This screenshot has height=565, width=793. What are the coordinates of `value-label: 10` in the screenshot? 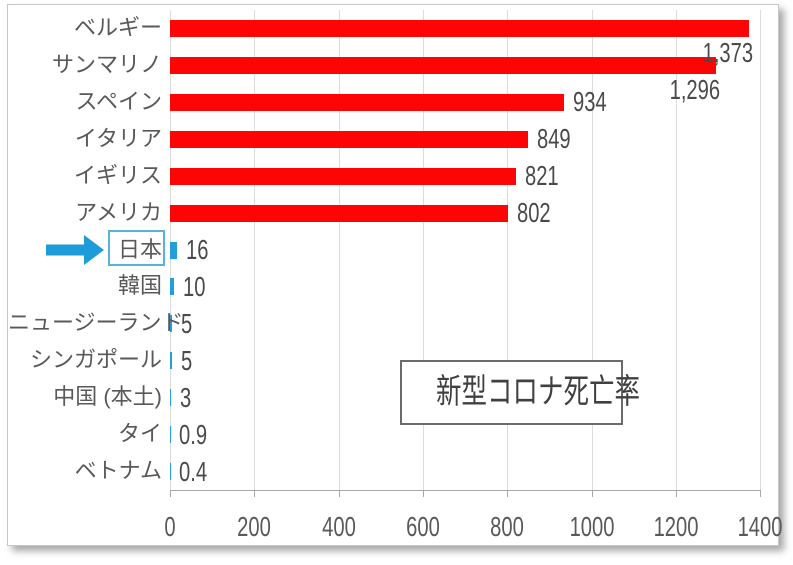 It's located at (194, 286).